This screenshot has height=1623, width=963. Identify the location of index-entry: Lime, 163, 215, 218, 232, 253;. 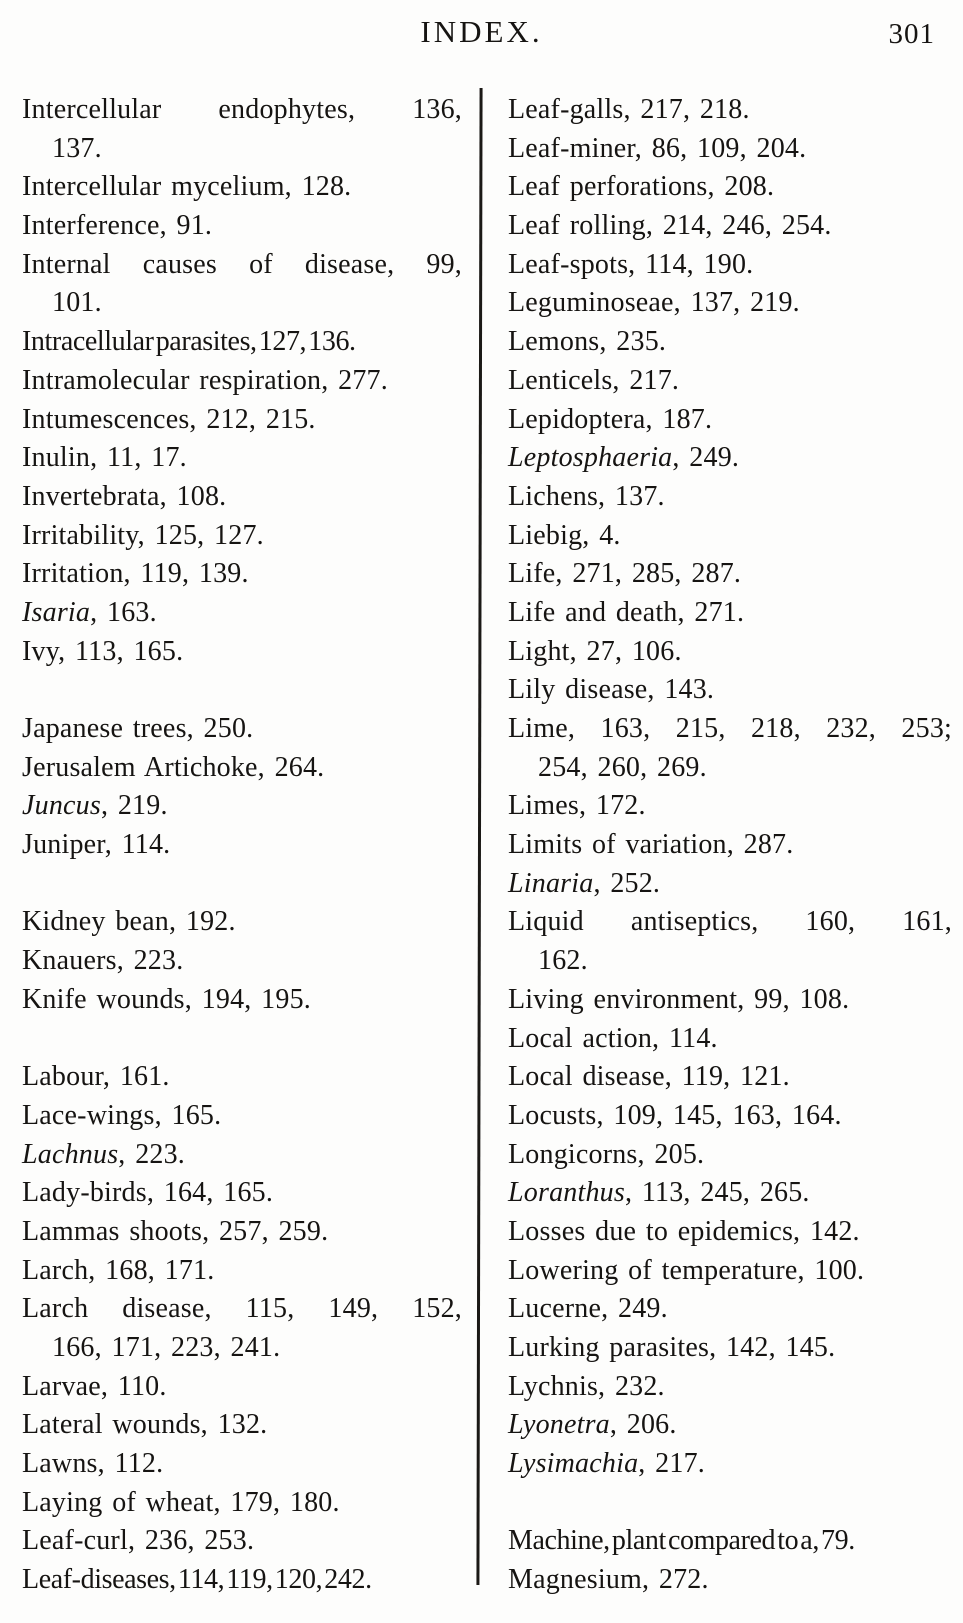
(730, 728).